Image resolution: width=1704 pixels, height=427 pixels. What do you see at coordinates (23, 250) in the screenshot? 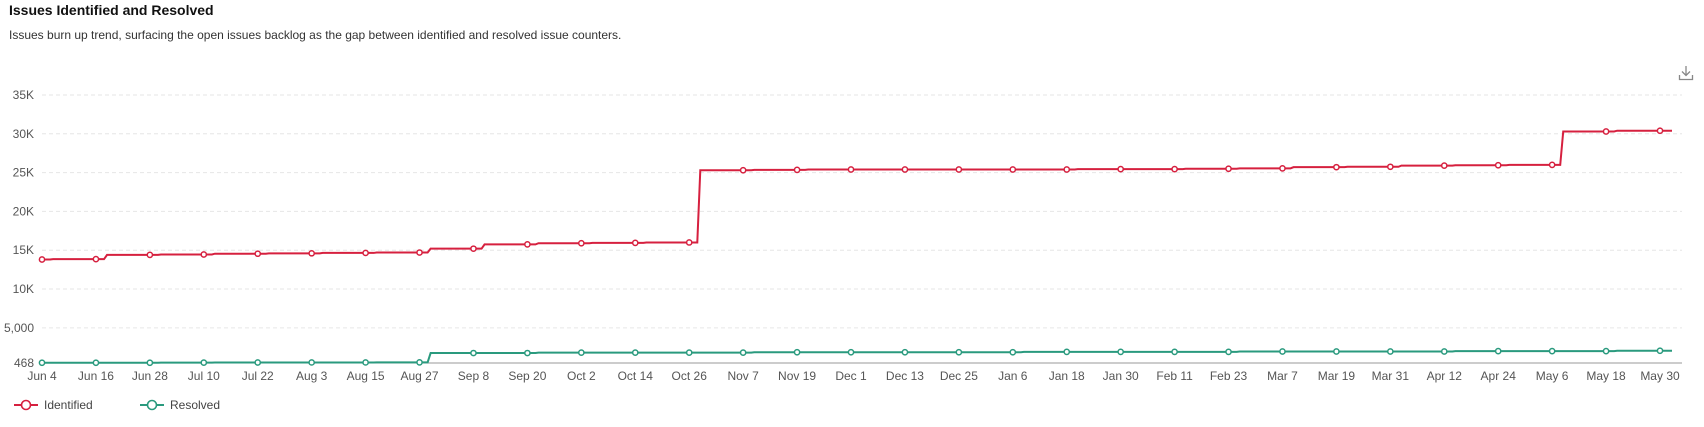
I see `y-tick-label: 15K` at bounding box center [23, 250].